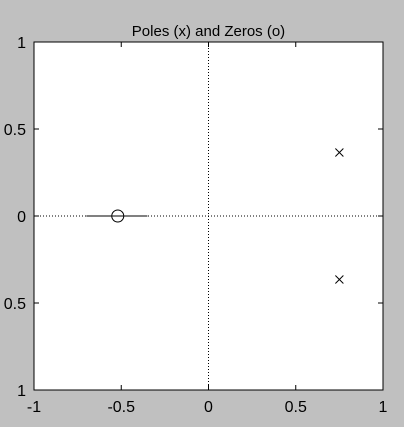 The image size is (404, 427). What do you see at coordinates (34, 407) in the screenshot?
I see `x-tick-label: -1` at bounding box center [34, 407].